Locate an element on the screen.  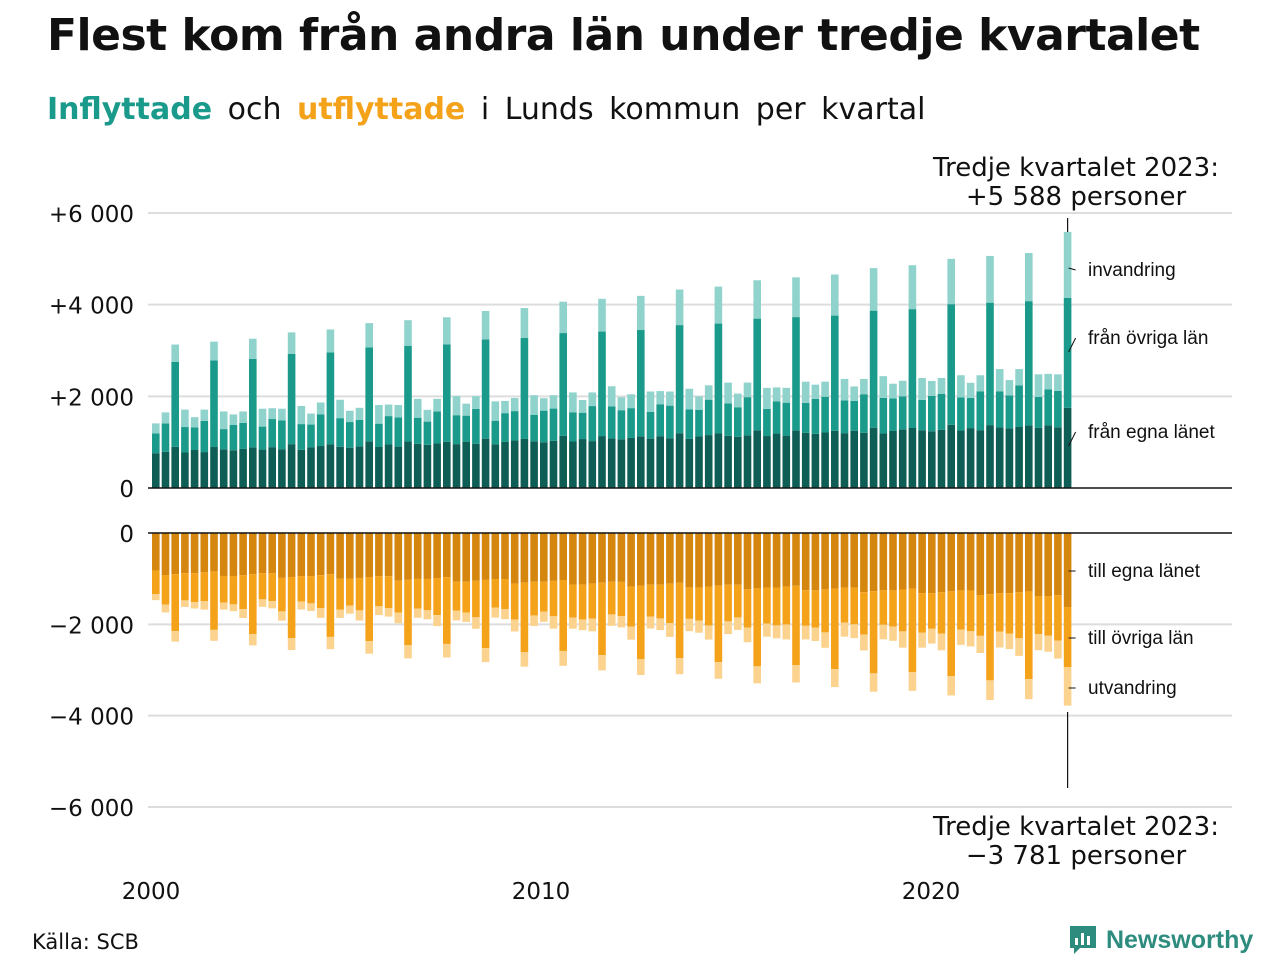
annotation-in: Tredje kvartalet 2023: is located at coordinates (1075, 168).